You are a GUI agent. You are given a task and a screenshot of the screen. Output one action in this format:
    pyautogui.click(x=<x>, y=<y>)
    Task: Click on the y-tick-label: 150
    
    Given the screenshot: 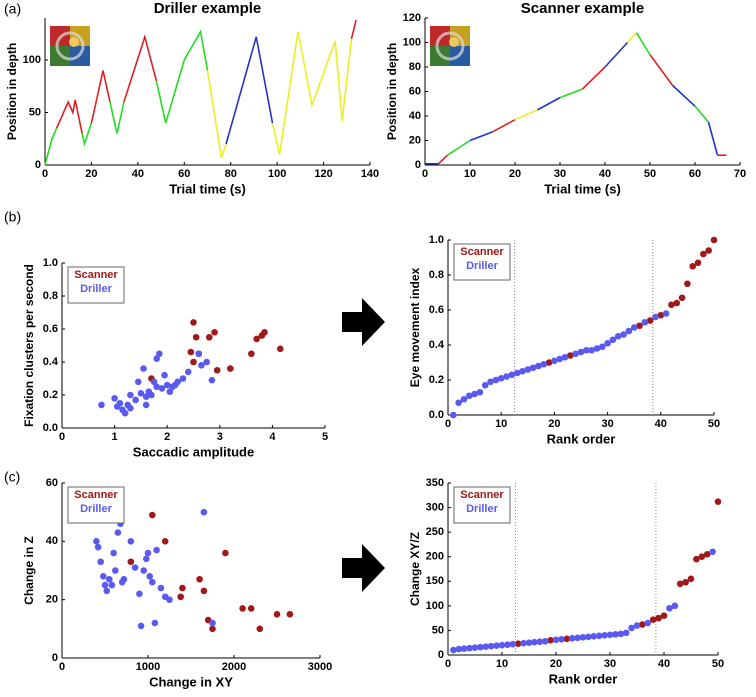 What is the action you would take?
    pyautogui.click(x=435, y=581)
    